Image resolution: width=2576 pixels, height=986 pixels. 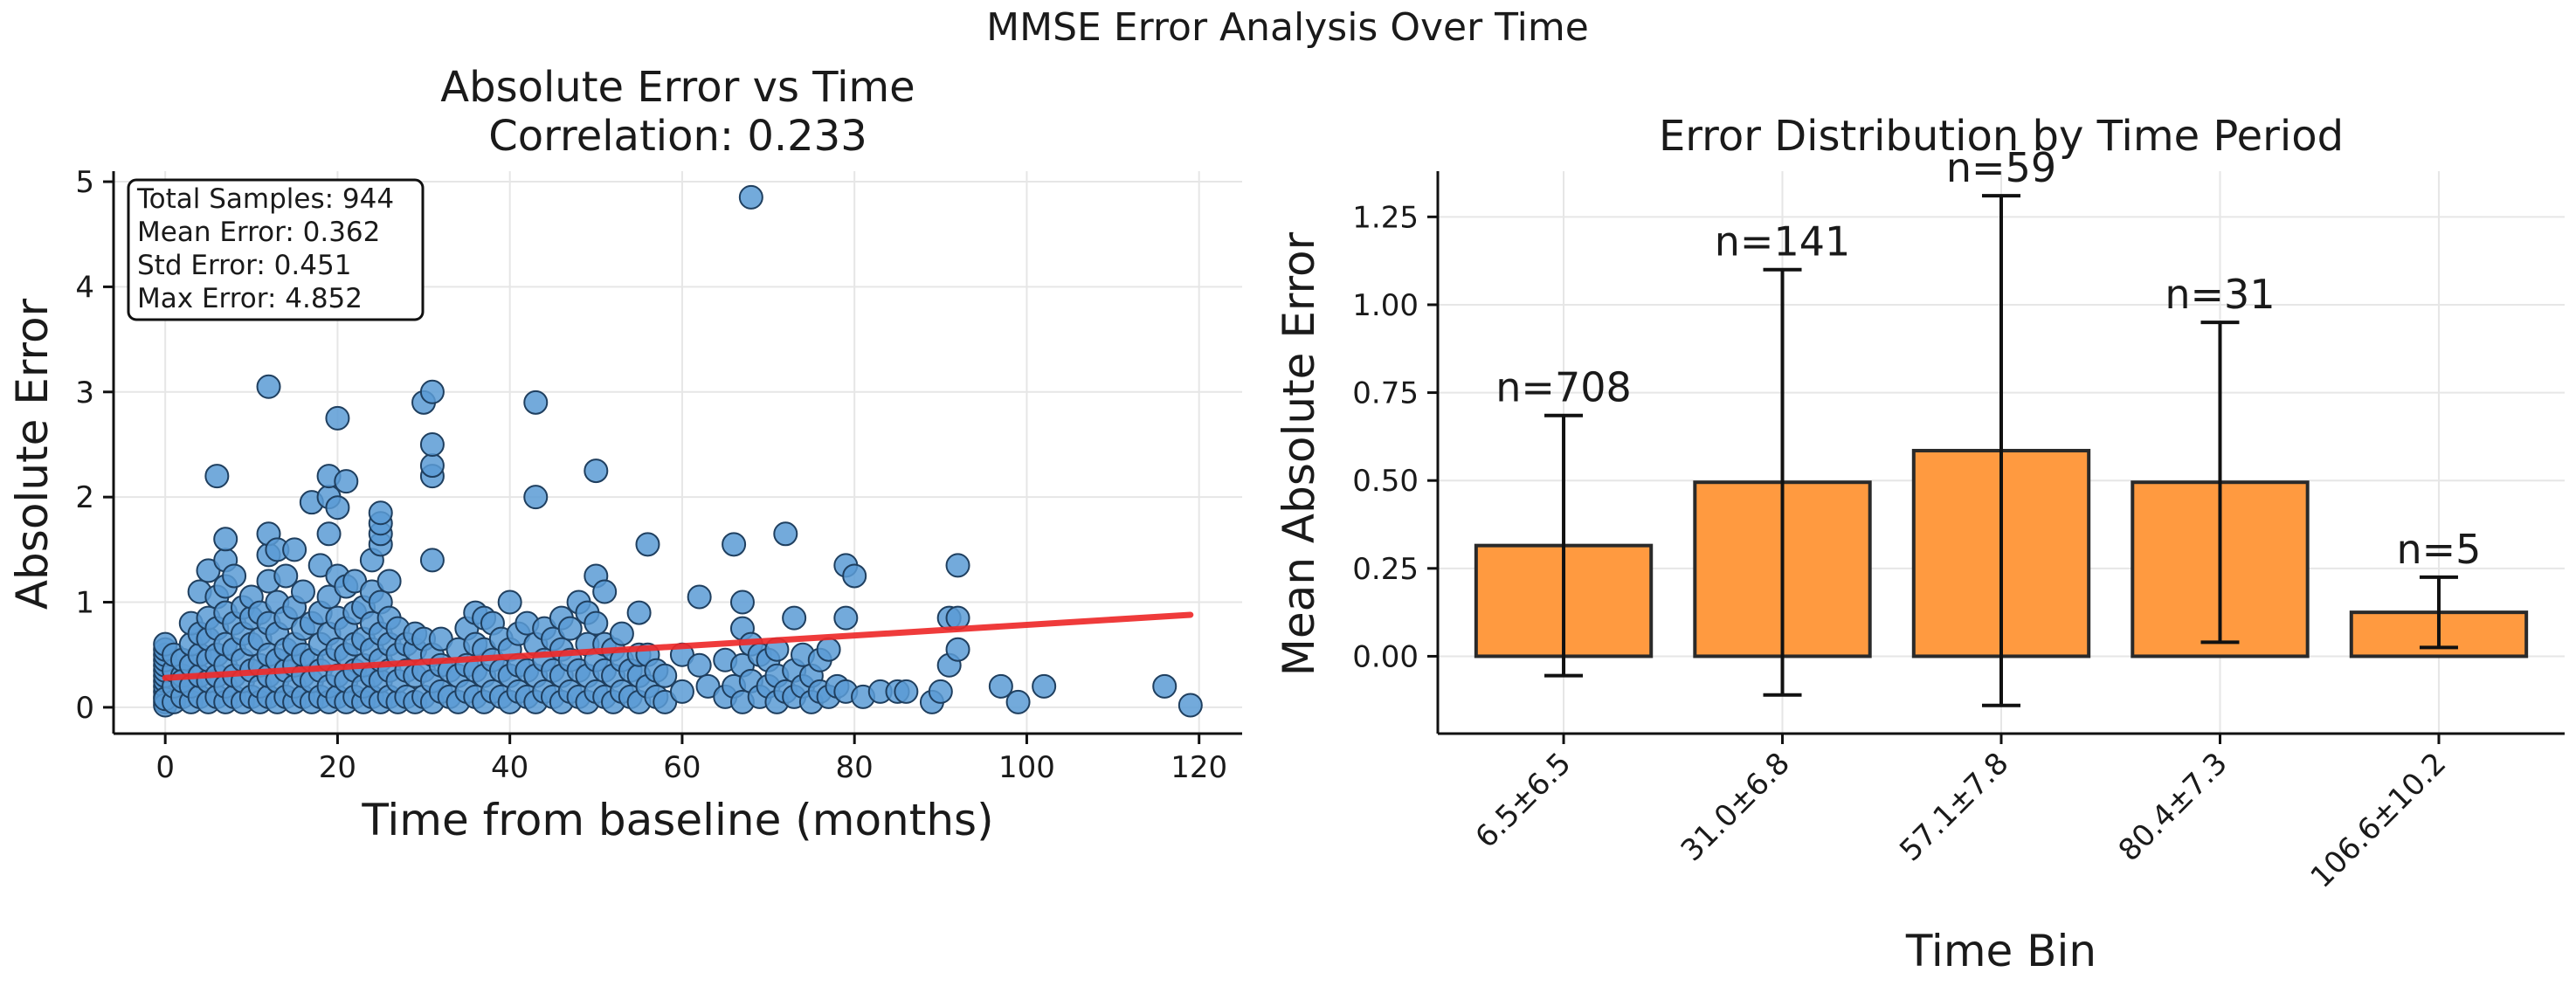 I want to click on scatter-subtitle: Correlation: 0.233, so click(x=677, y=136).